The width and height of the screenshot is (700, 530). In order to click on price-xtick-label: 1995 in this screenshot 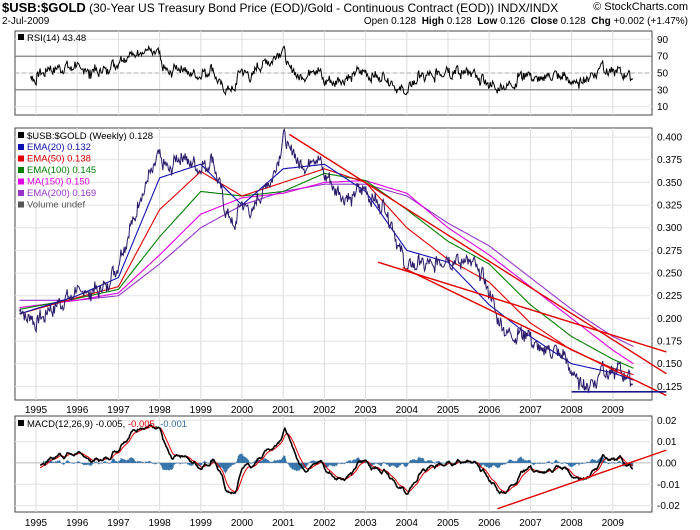, I will do `click(36, 410)`.